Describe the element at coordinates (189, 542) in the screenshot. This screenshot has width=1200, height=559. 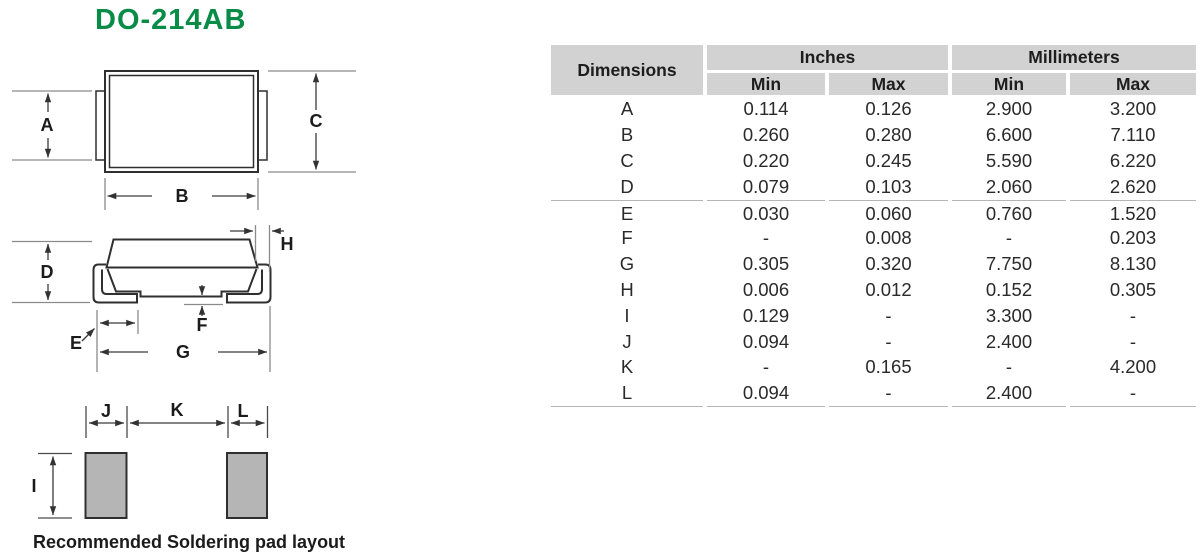
I see `pad-layout-caption: Recommended Soldering pad layout` at that location.